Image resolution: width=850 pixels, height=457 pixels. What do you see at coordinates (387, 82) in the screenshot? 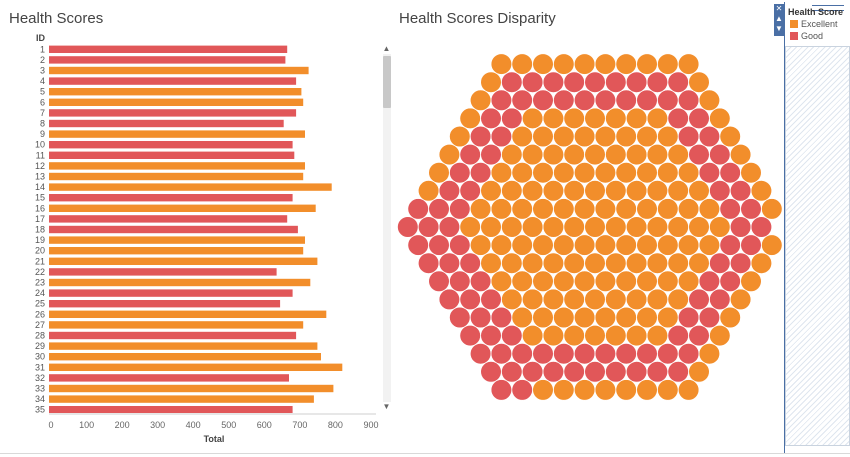
I see `scrollbar-thumb` at bounding box center [387, 82].